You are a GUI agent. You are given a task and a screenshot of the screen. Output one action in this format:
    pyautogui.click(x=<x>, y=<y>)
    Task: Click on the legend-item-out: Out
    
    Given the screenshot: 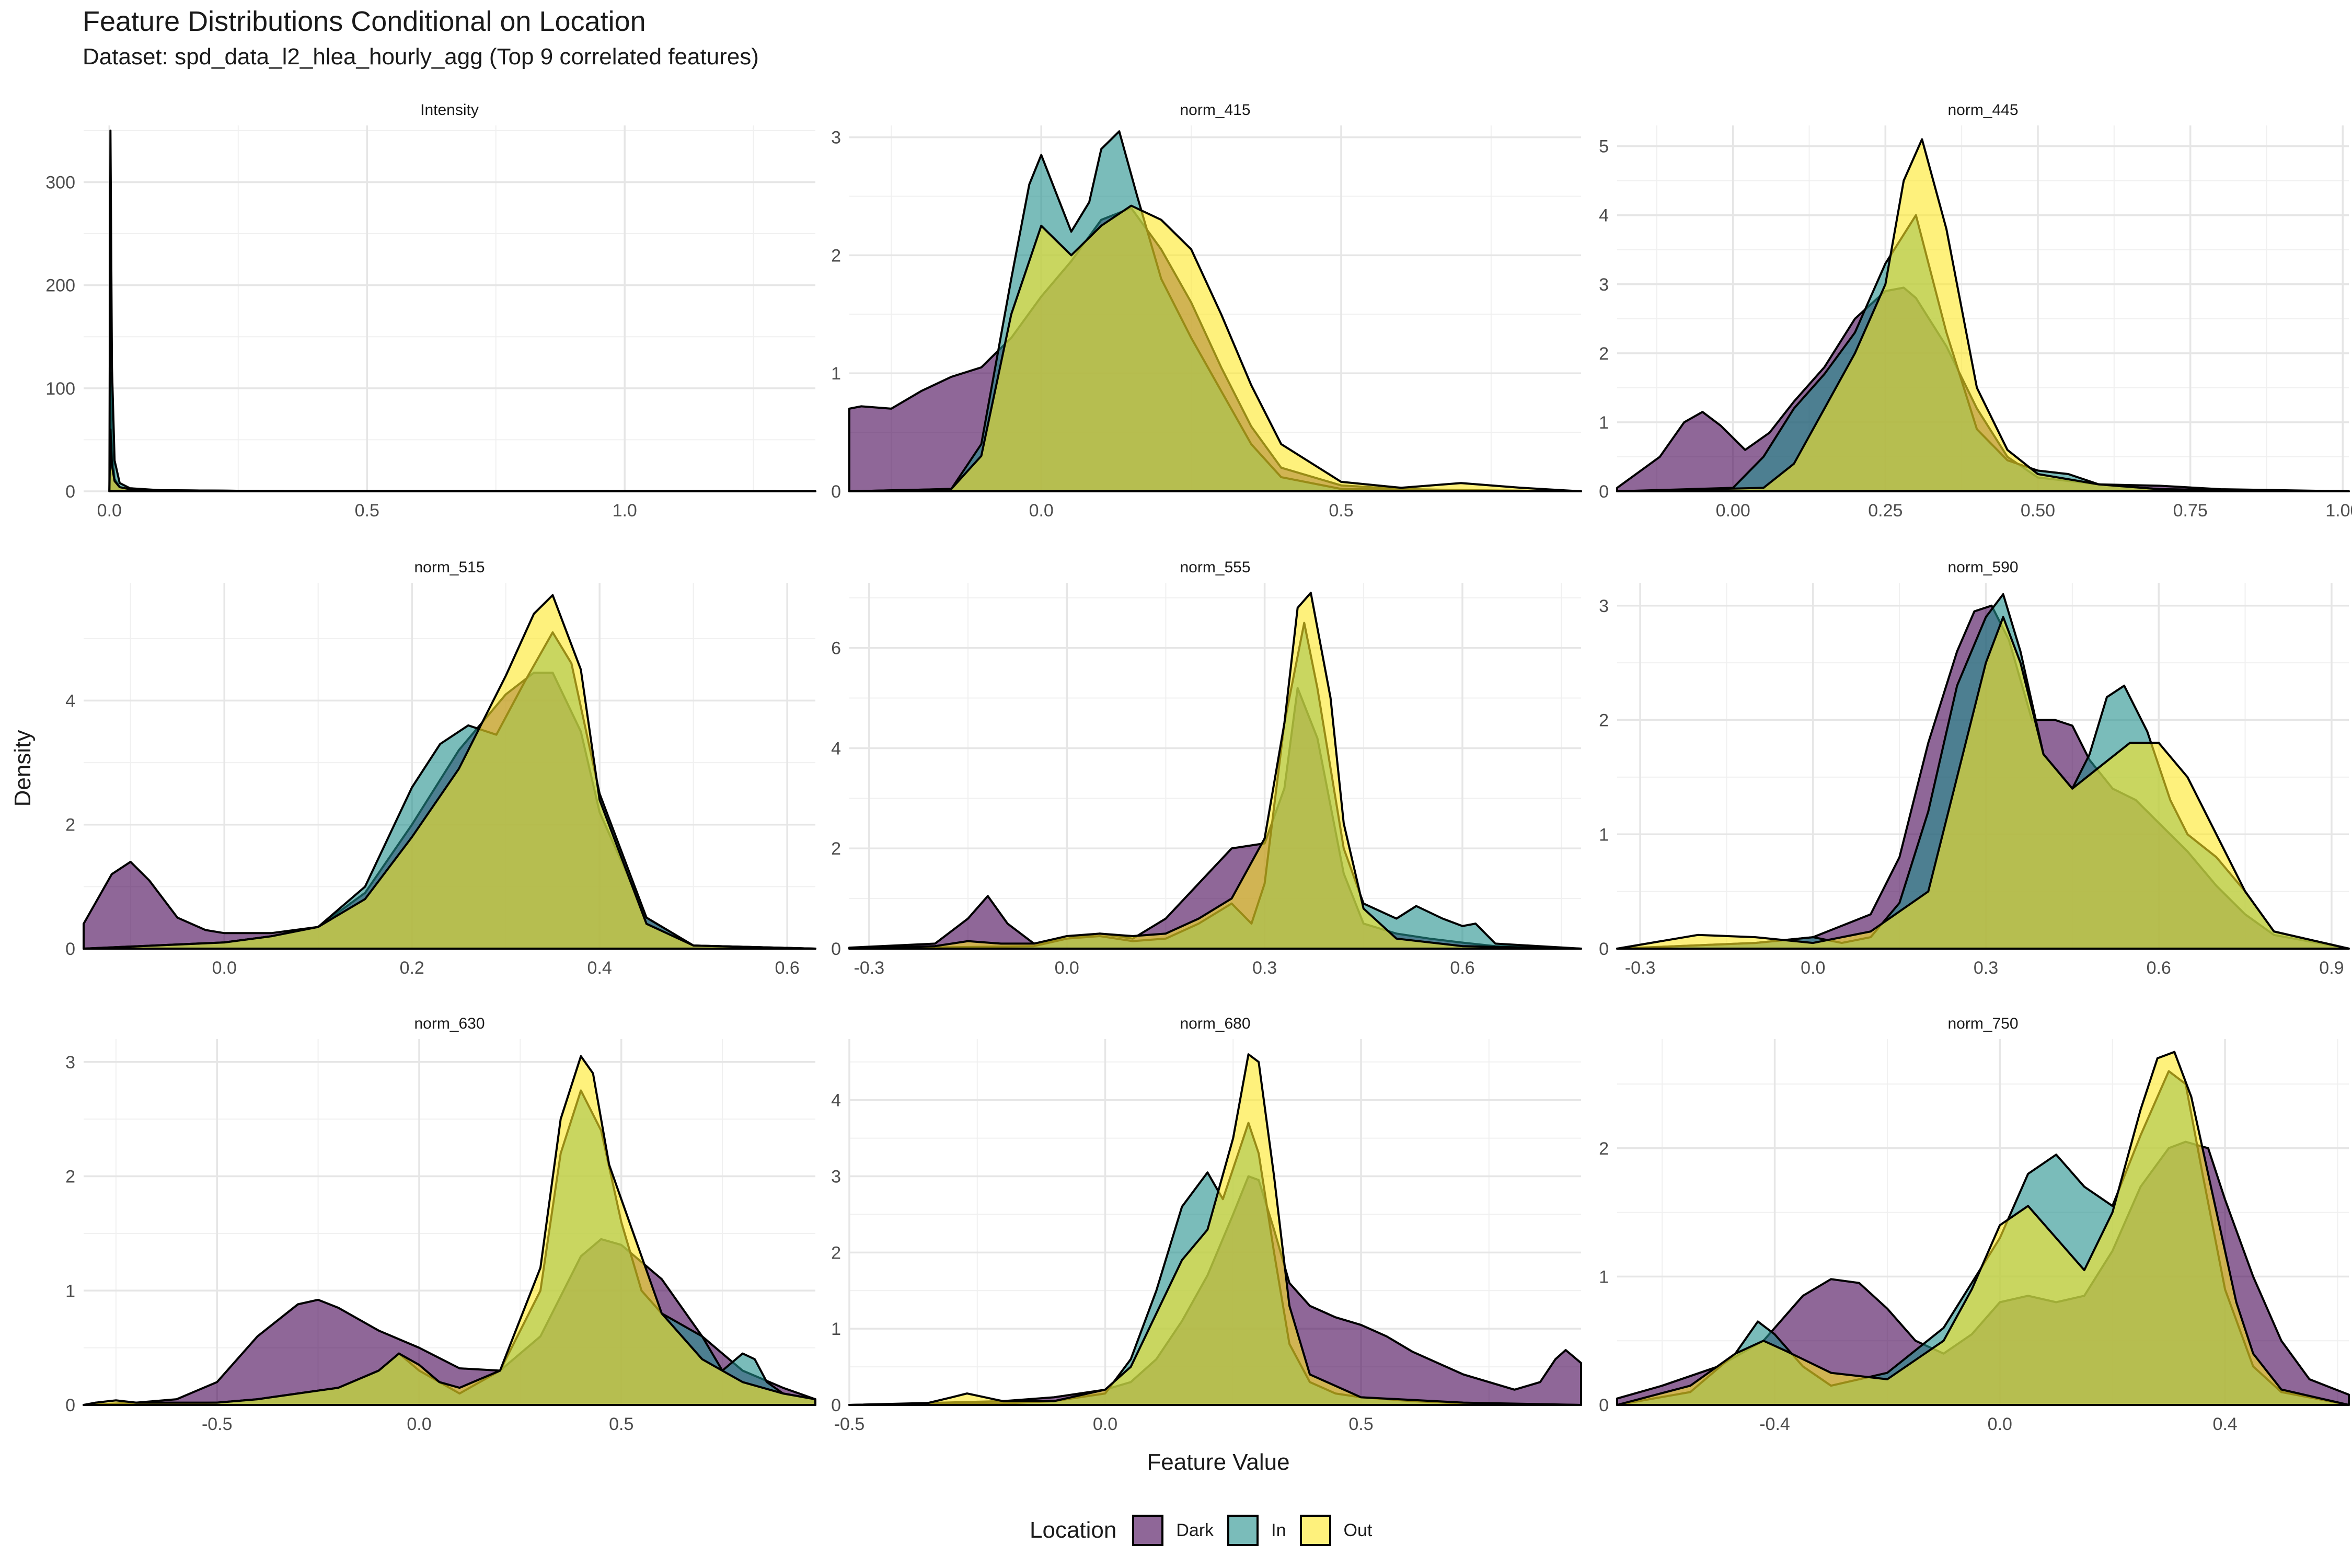 What is the action you would take?
    pyautogui.click(x=1335, y=1530)
    